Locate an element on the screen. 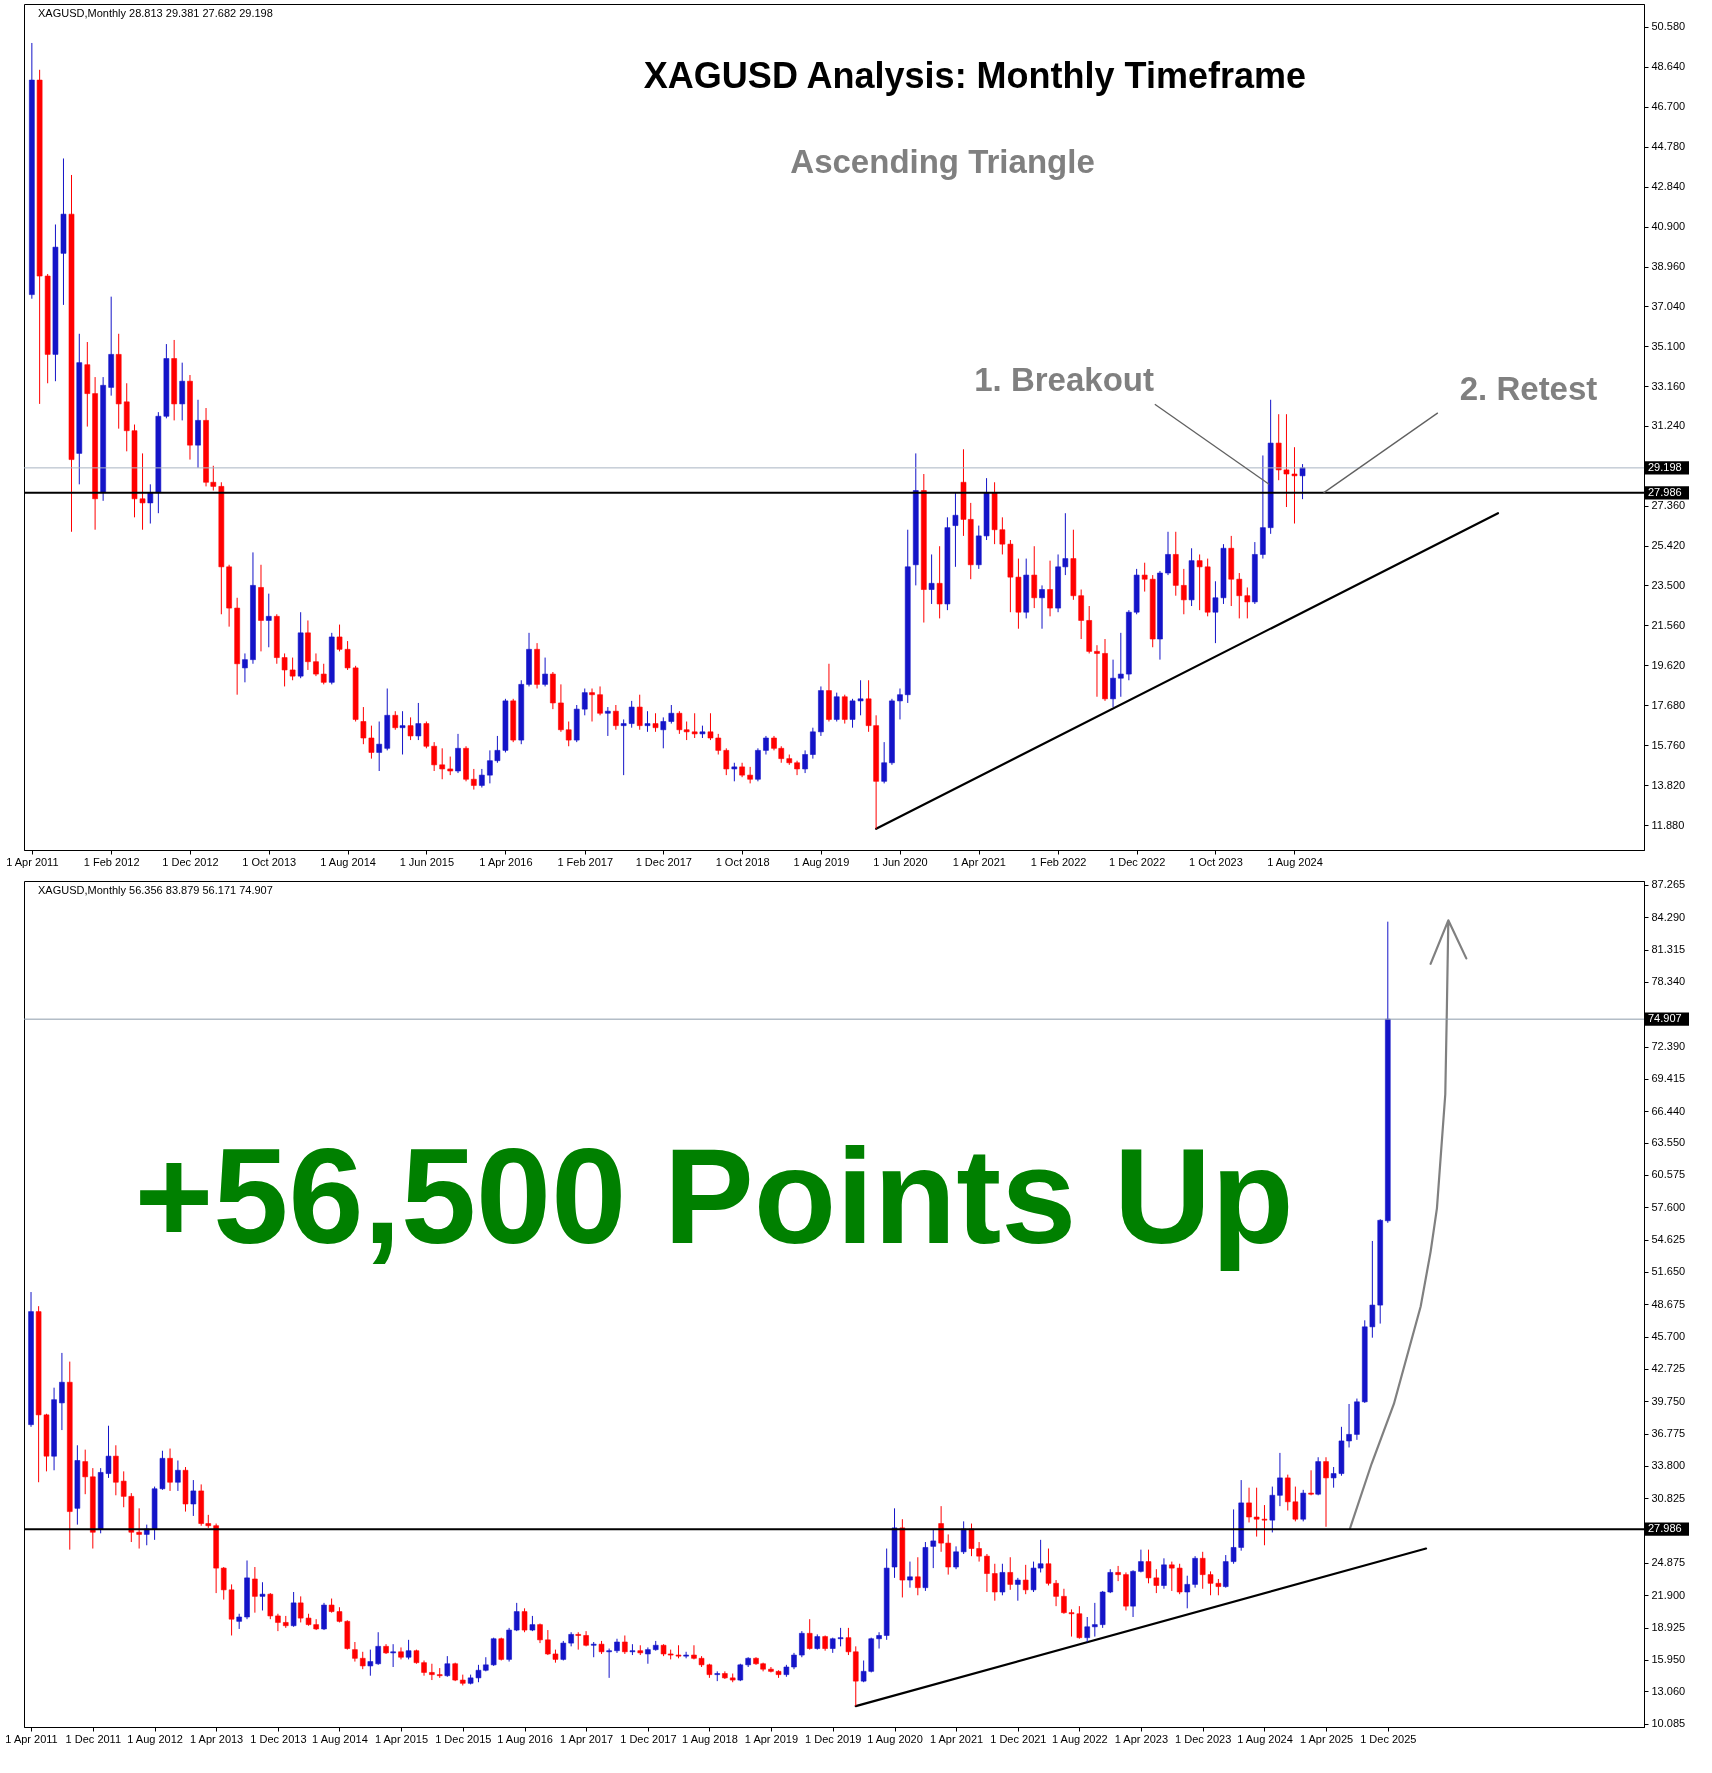 The image size is (1712, 1773). x-tick-label: 1 Feb 2017 is located at coordinates (585, 861).